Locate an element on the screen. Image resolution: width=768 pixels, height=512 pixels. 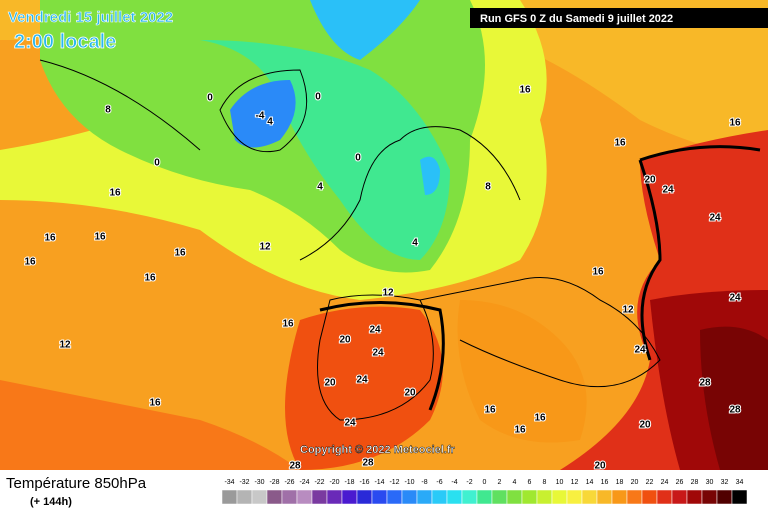
scale-label: 18 is located at coordinates (620, 482).